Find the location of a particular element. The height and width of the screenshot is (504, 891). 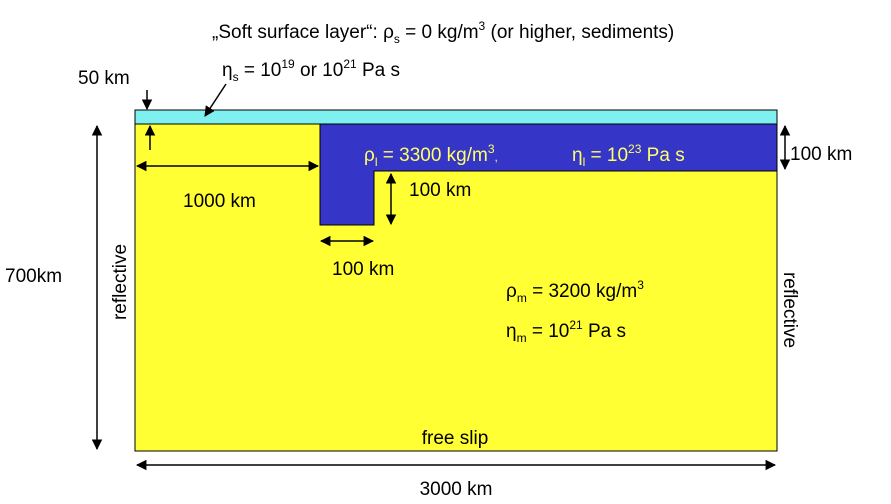

lithosphere-density: ρl = 3300 kg/m3, is located at coordinates (431, 155).